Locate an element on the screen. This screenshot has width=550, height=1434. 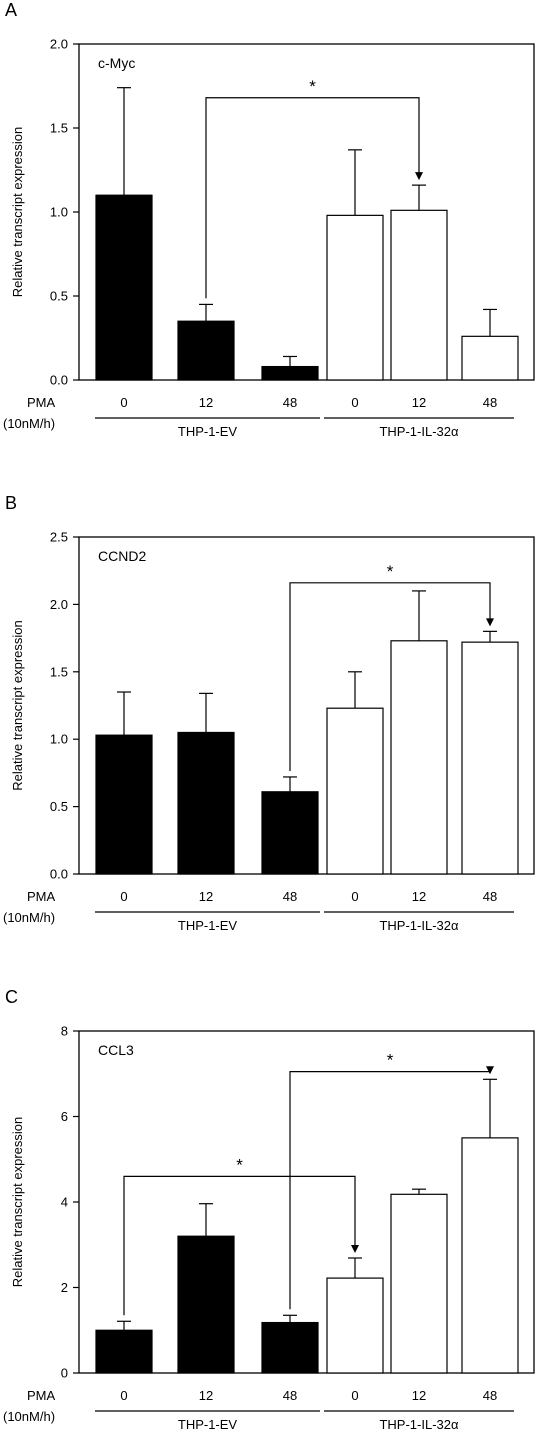
gene-name: c-Myc is located at coordinates (116, 63).